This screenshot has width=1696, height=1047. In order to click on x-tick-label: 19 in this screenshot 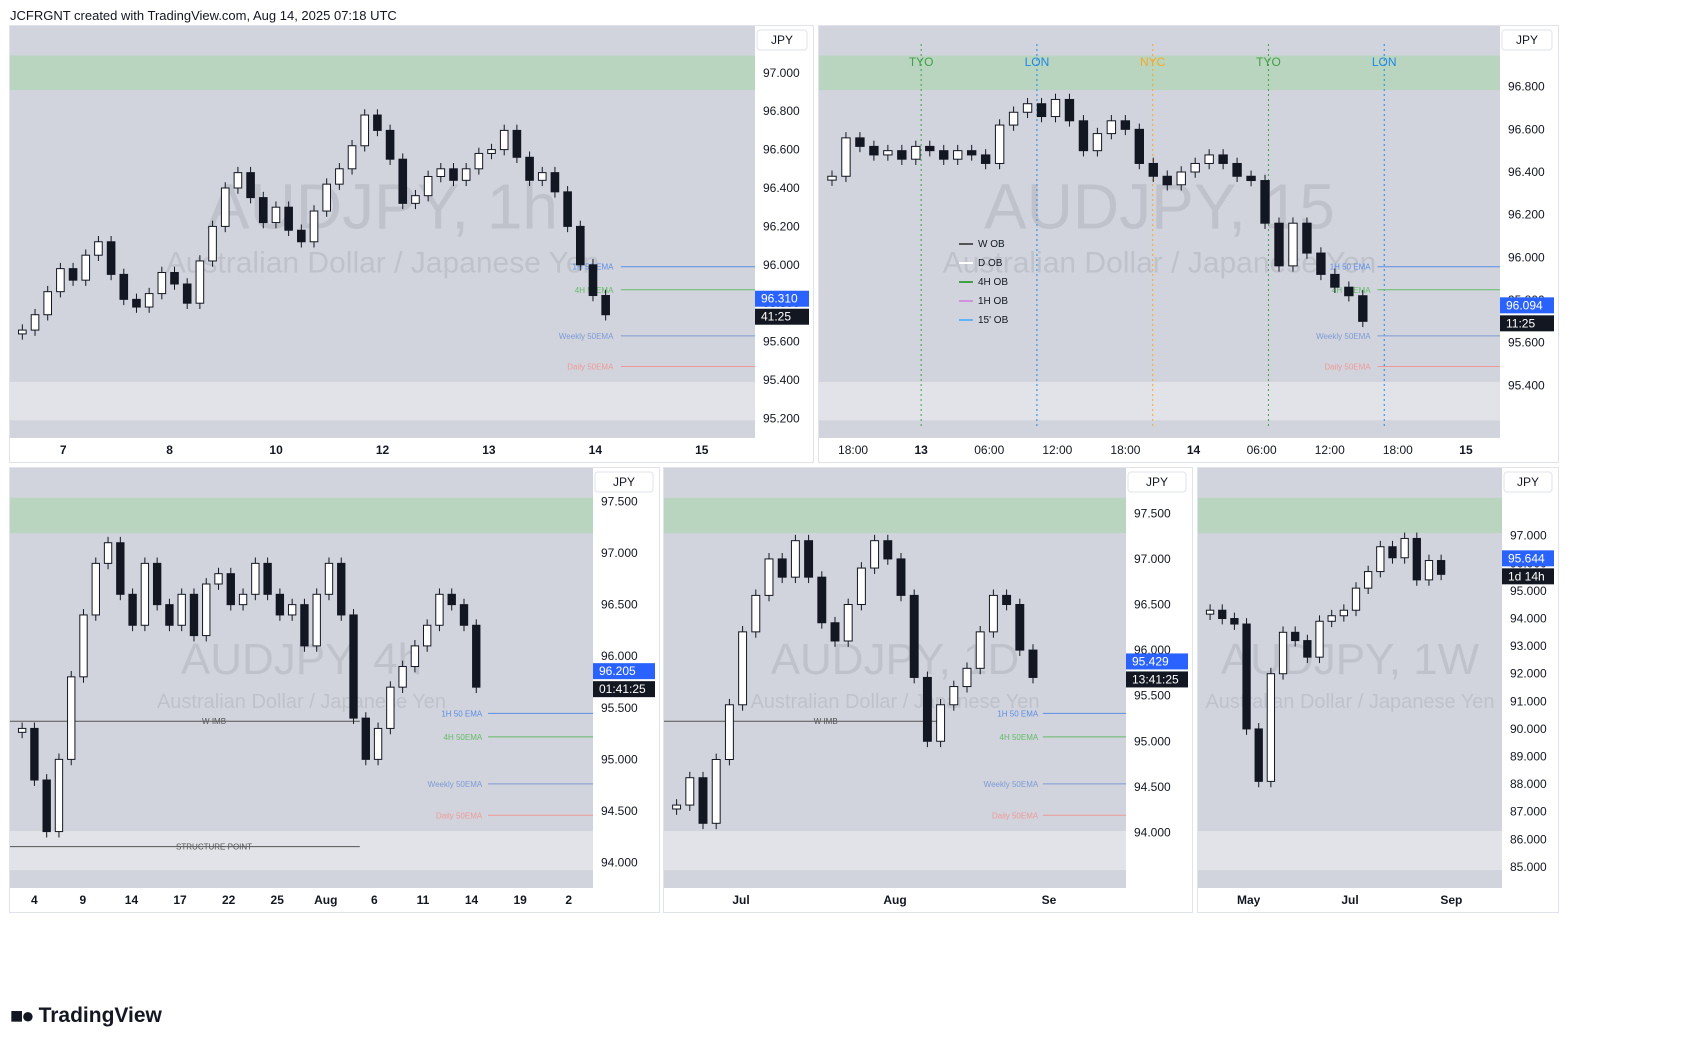, I will do `click(520, 900)`.